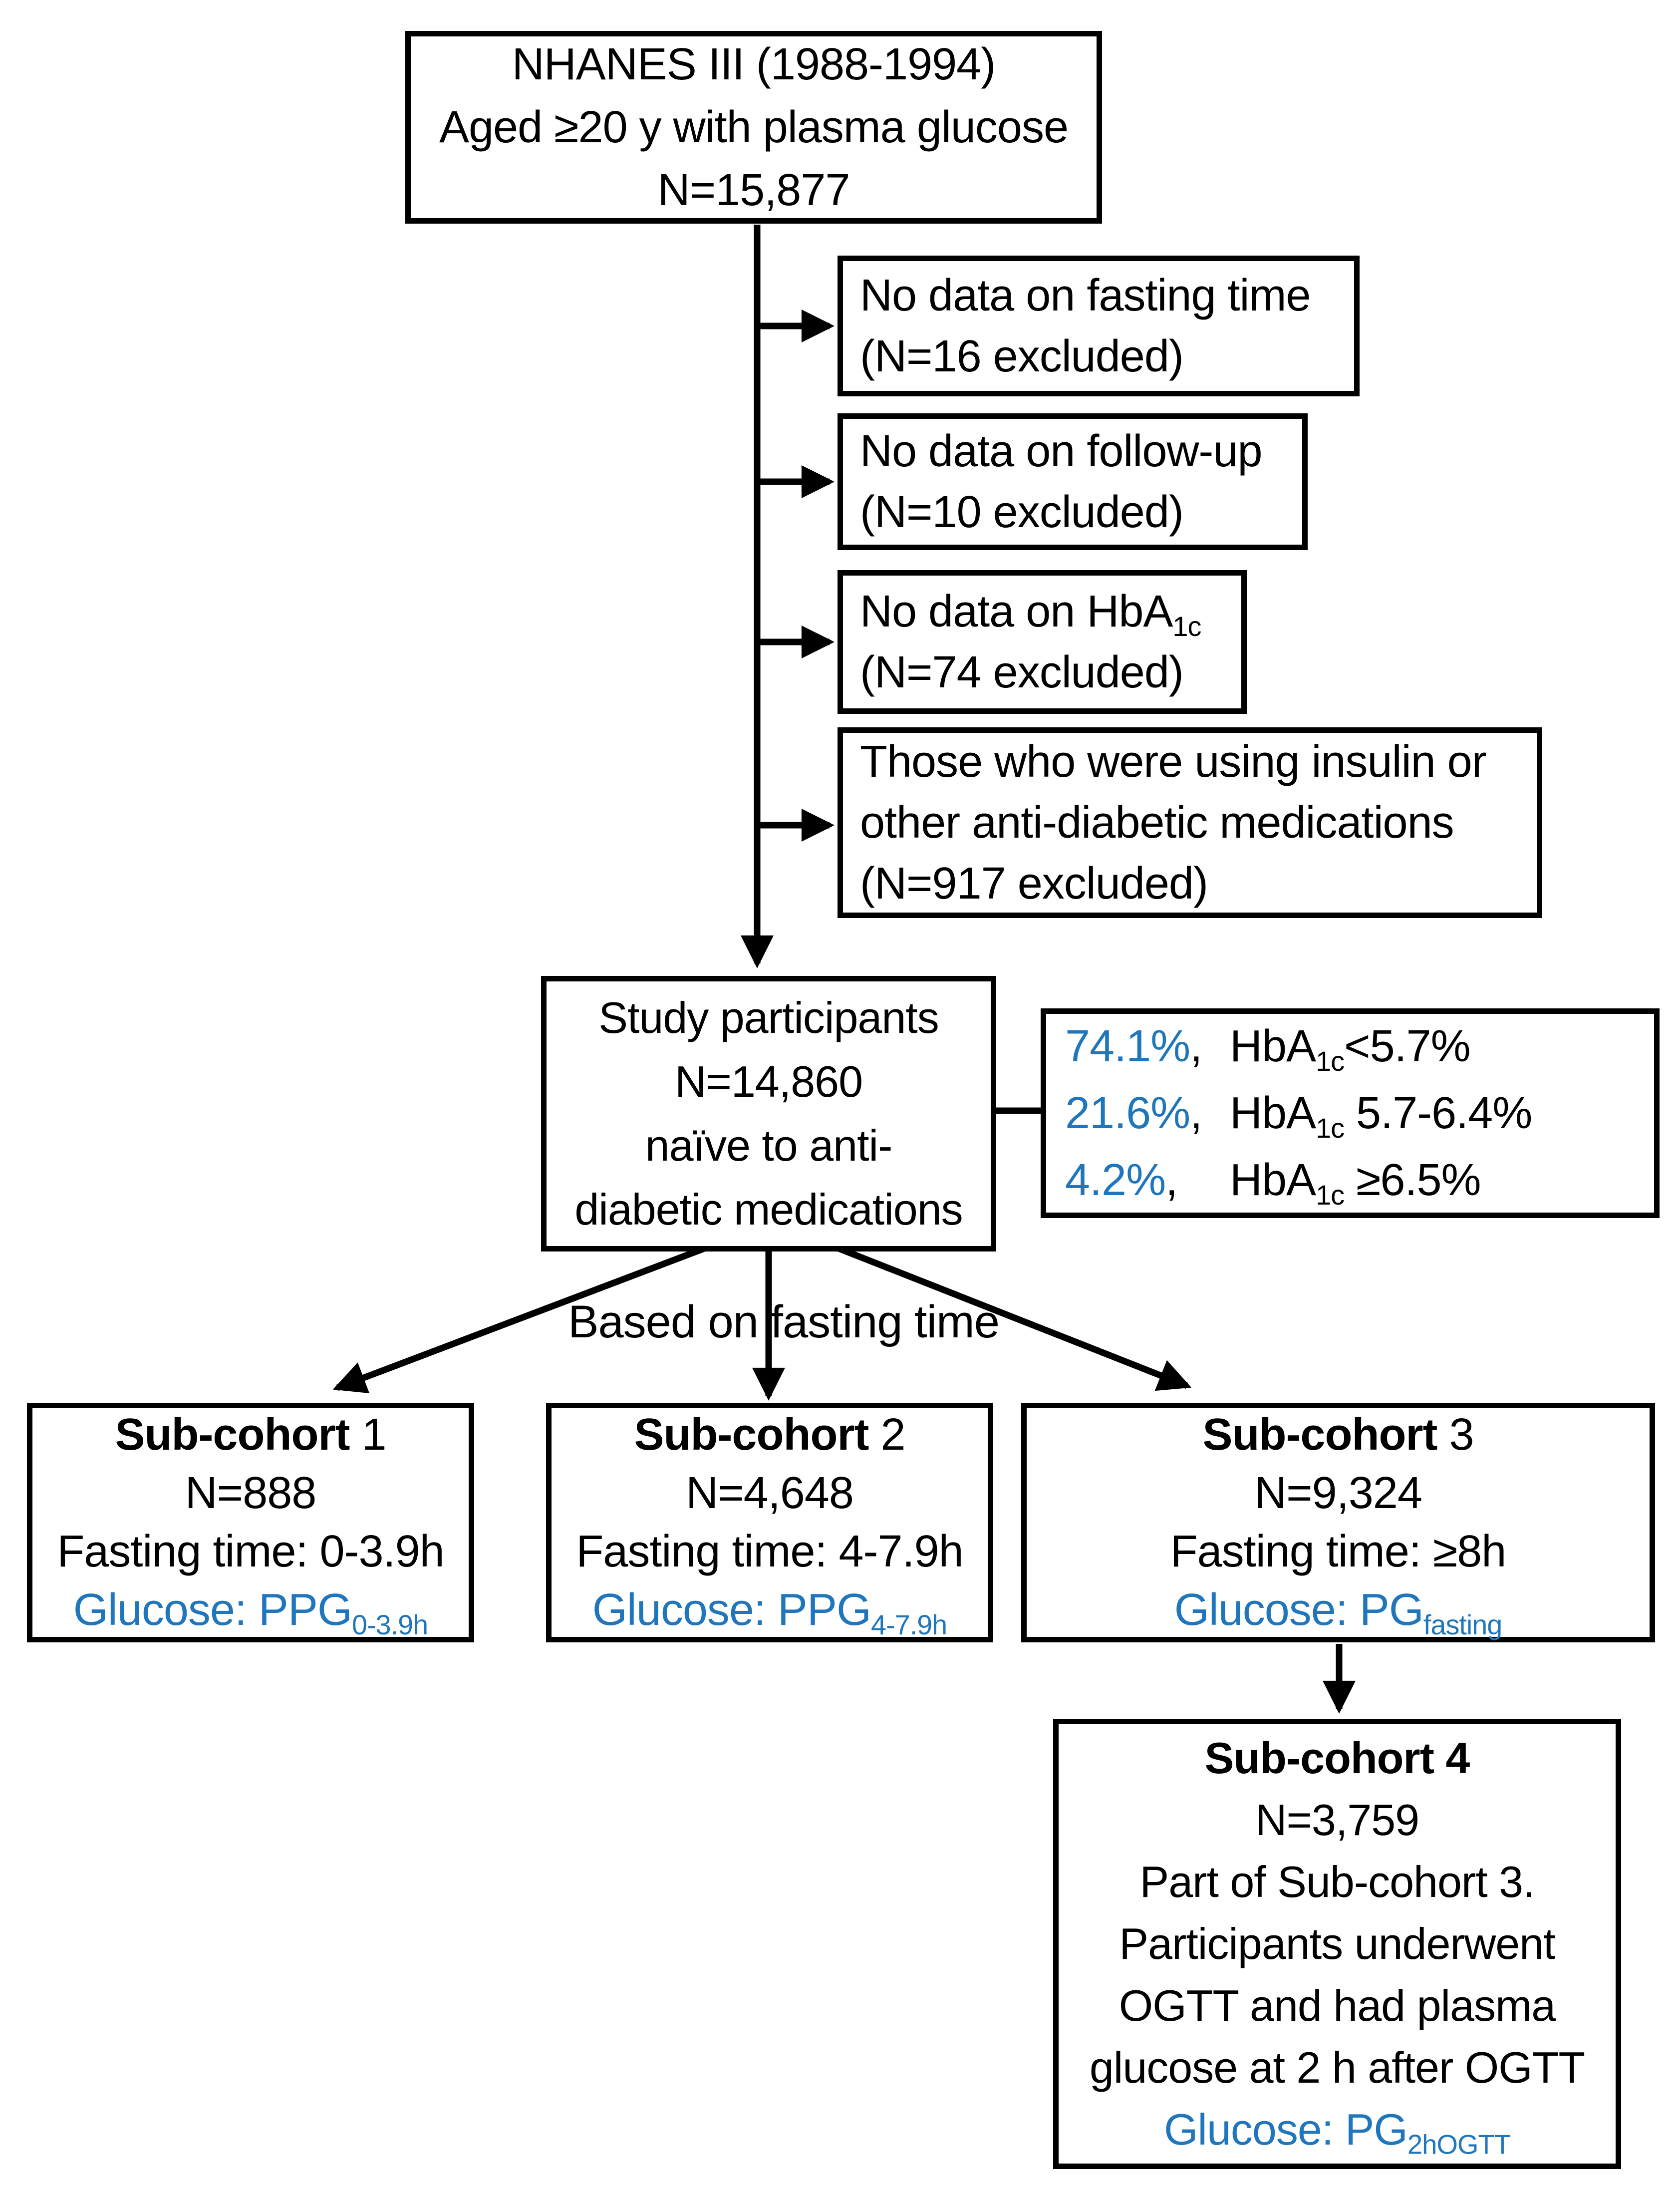 Image resolution: width=1680 pixels, height=2187 pixels. What do you see at coordinates (1034, 884) in the screenshot?
I see `exclusion-n: (N=917 excluded)` at bounding box center [1034, 884].